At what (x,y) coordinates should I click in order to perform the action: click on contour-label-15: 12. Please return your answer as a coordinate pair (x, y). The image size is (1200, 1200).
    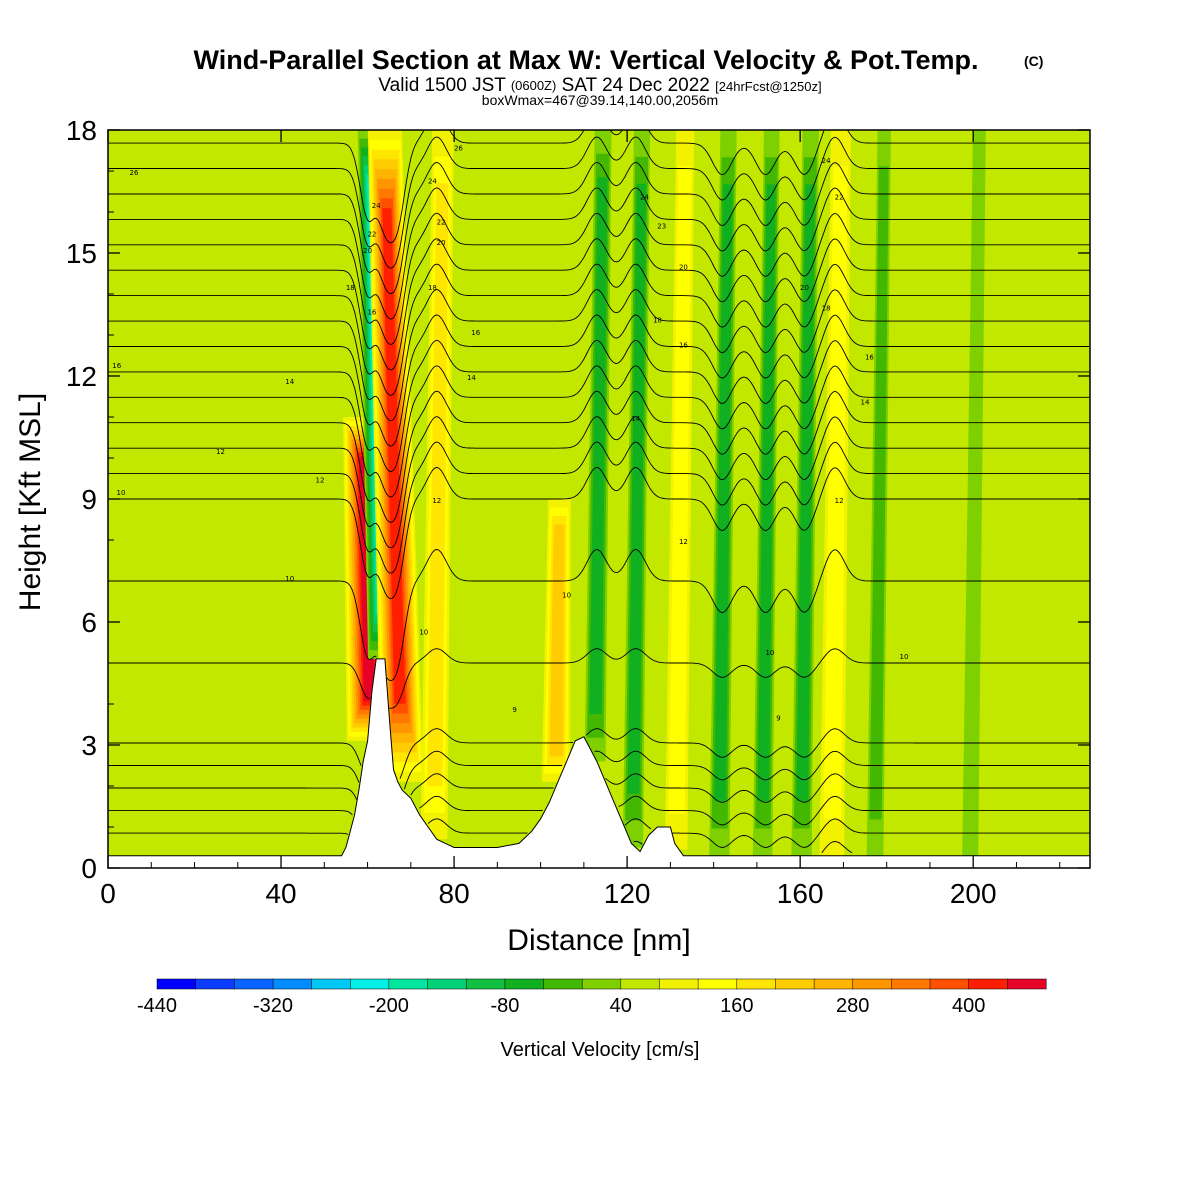
    Looking at the image, I should click on (220, 452).